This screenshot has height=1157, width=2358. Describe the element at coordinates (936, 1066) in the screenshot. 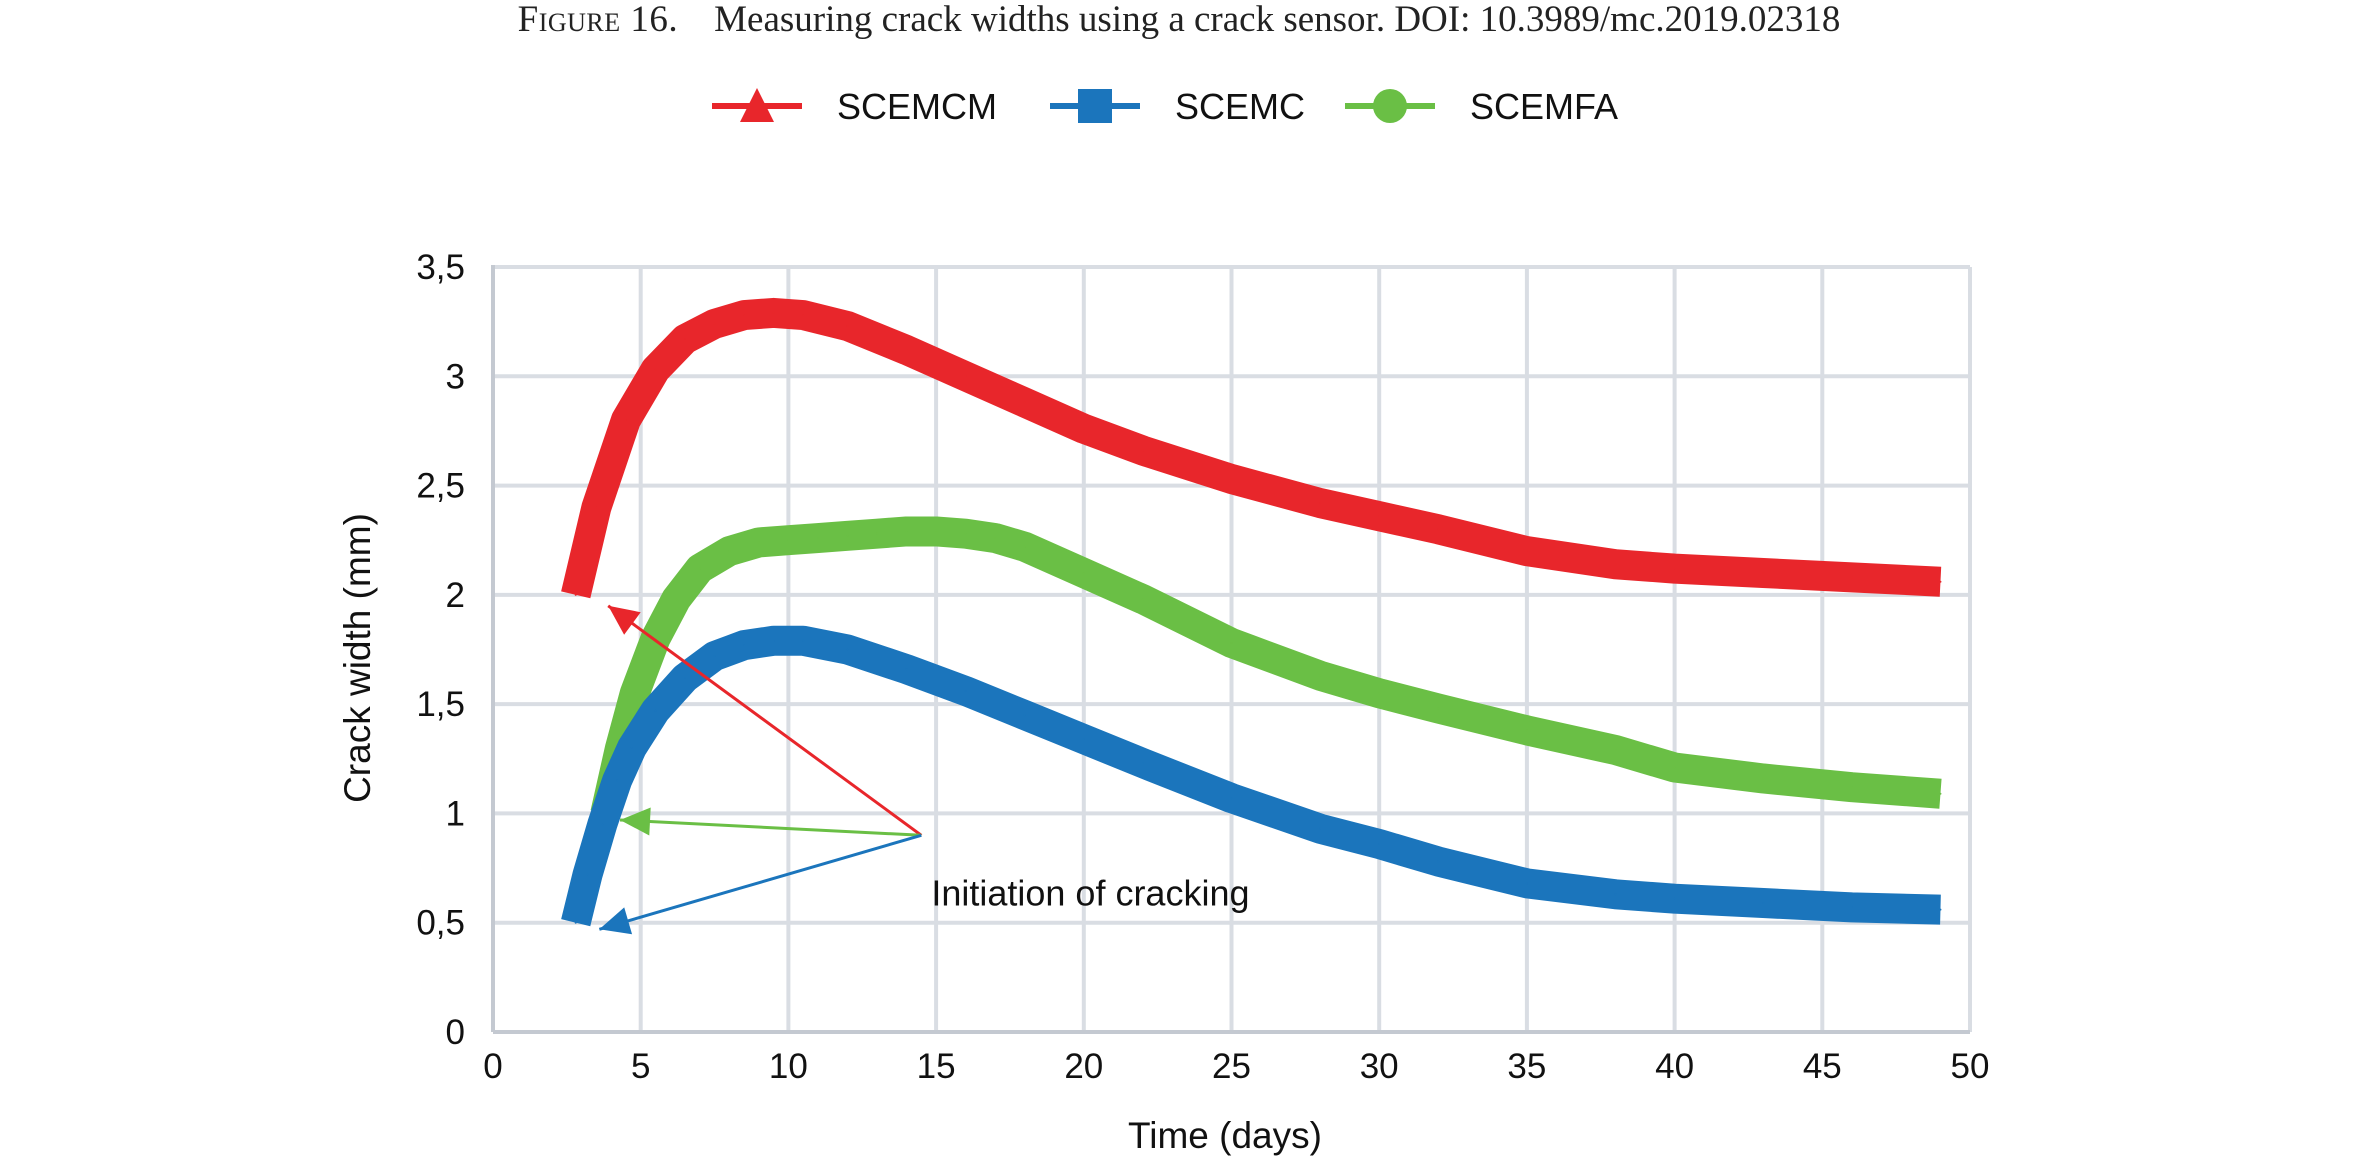

I see `x-tick-label: 15` at that location.